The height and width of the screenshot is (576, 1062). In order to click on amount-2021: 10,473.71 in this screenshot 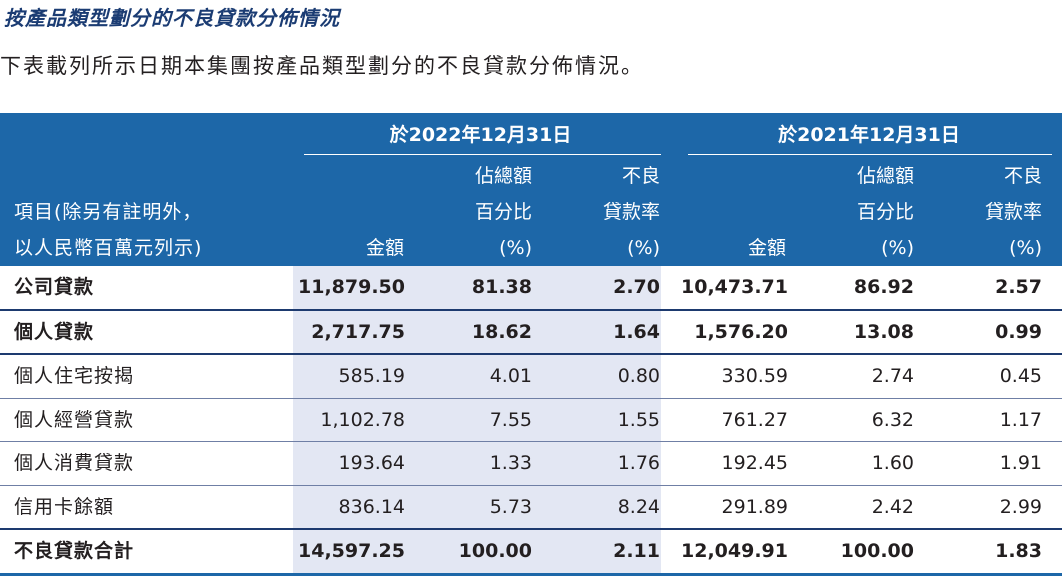, I will do `click(734, 287)`.